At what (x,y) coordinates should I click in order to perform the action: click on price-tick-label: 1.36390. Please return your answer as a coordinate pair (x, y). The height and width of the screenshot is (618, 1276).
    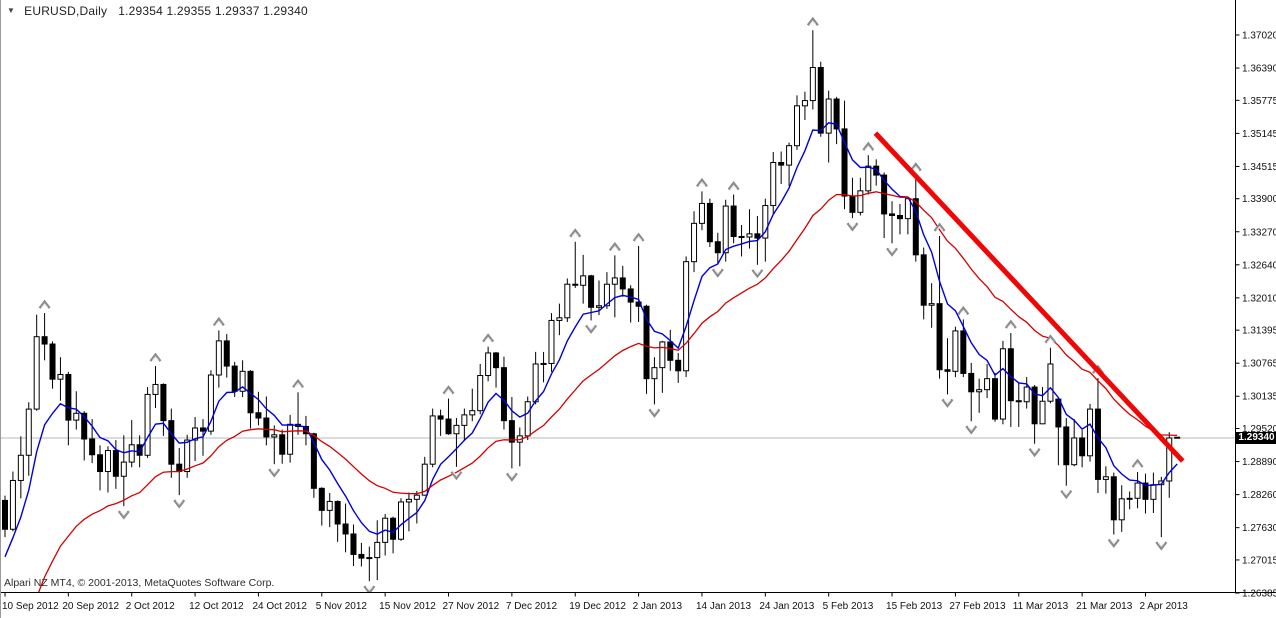
    Looking at the image, I should click on (1259, 69).